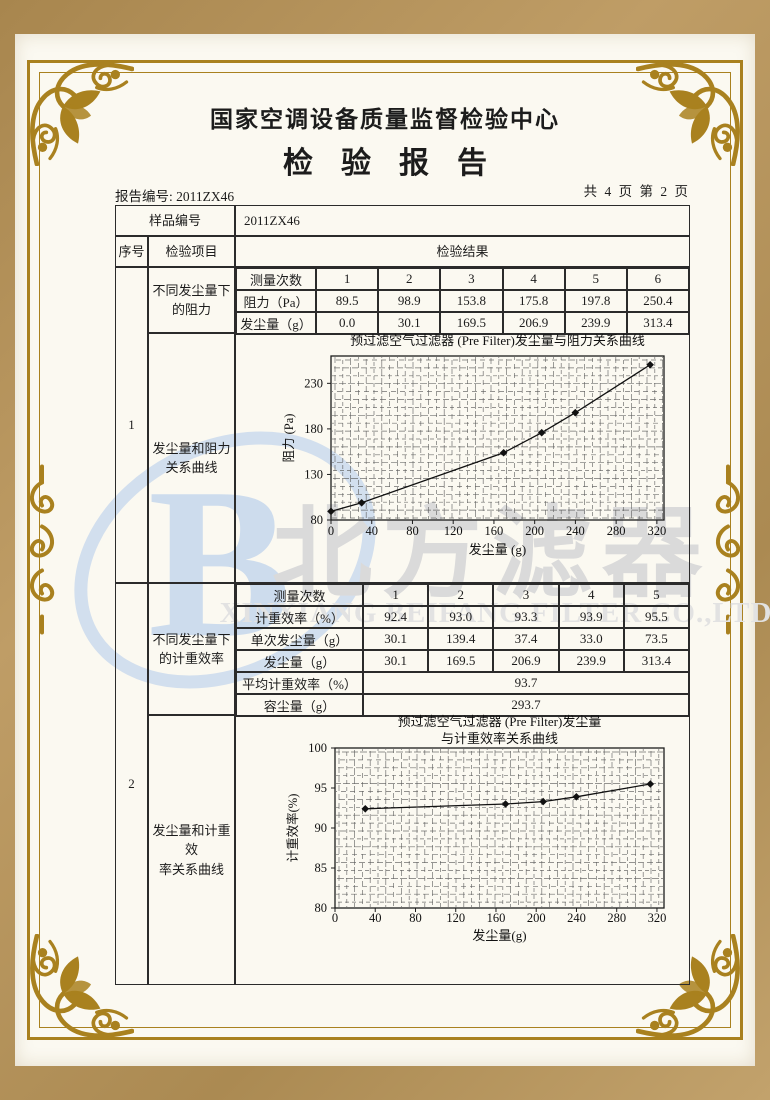  Describe the element at coordinates (313, 475) in the screenshot. I see `y-tick-label: 130` at that location.